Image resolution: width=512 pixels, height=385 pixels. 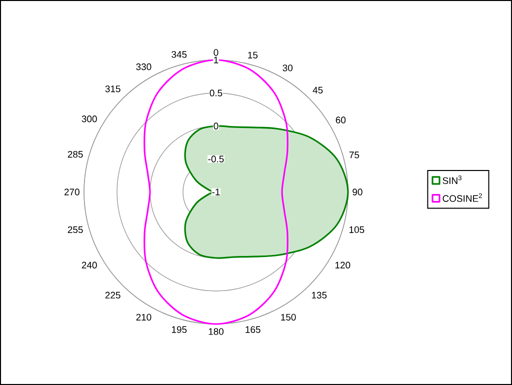 I want to click on y-tick-label: 0.5, so click(x=216, y=93).